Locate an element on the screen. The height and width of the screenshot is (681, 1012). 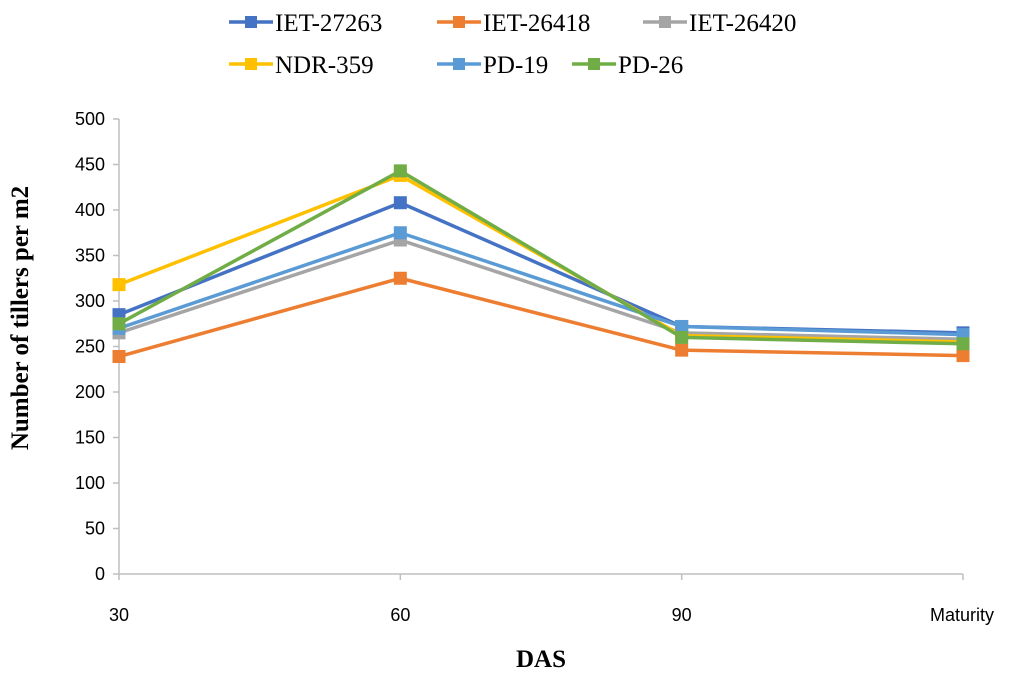
y-axis-ticks: 0 50 100 150 200 250 300 350 400 450 500 is located at coordinates (97, 346).